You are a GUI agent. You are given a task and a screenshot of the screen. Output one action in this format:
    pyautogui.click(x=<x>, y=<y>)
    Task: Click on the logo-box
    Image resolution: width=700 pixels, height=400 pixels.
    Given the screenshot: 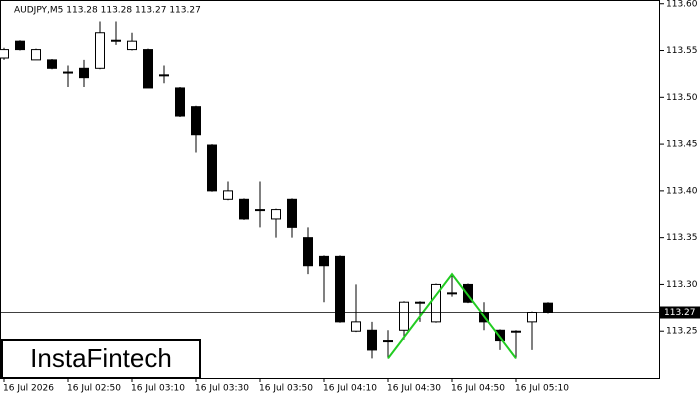 What is the action you would take?
    pyautogui.click(x=101, y=359)
    